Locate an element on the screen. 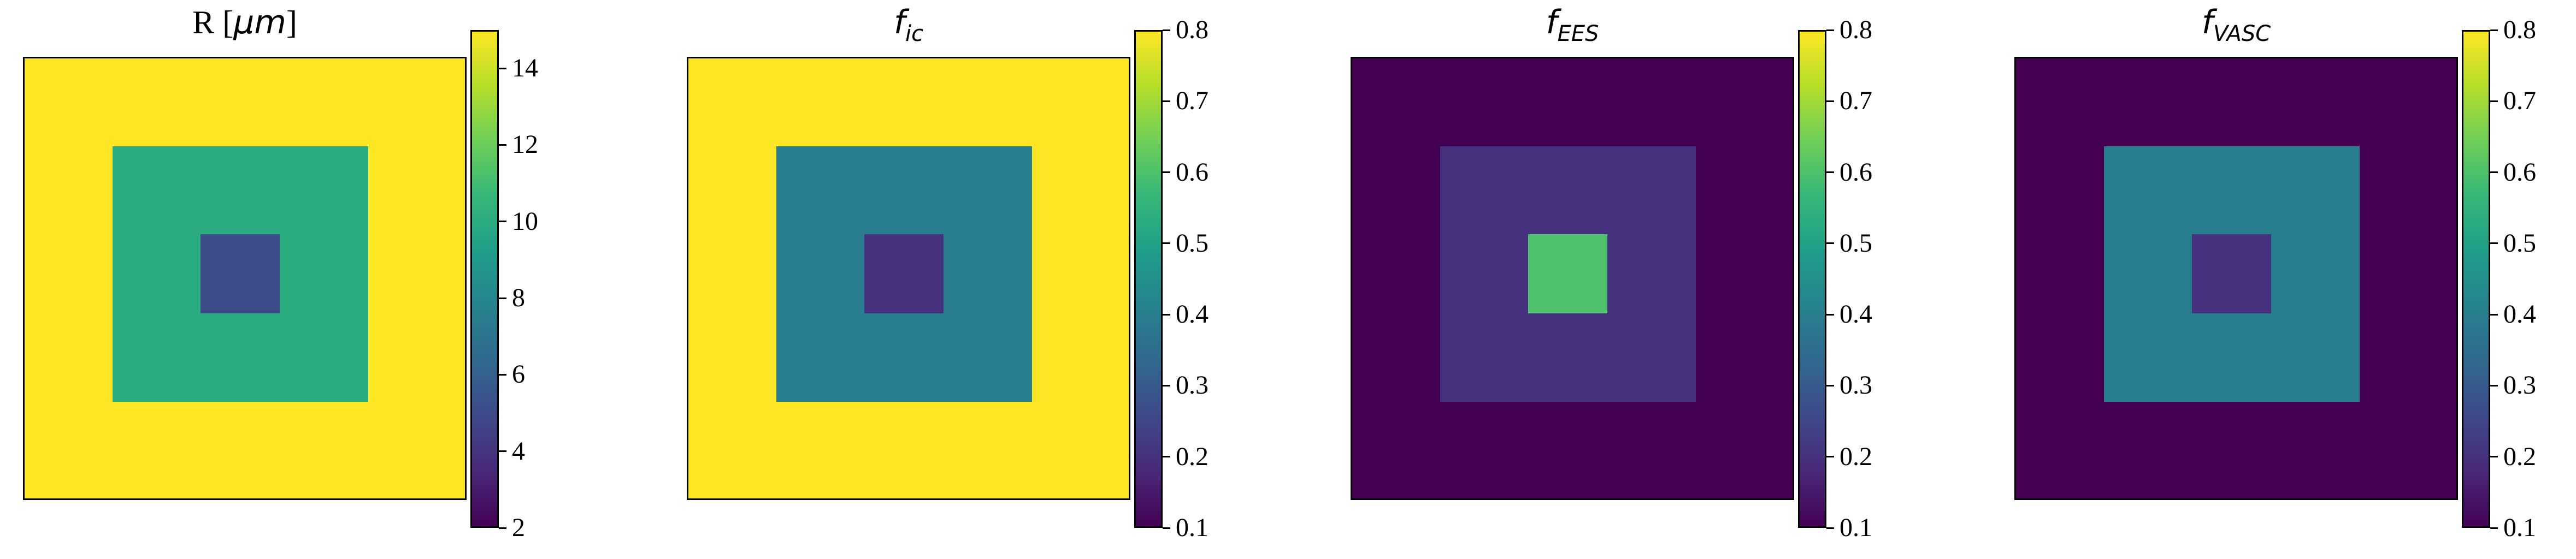 The image size is (2576, 559). colorbar-tick-label: 10 is located at coordinates (525, 221).